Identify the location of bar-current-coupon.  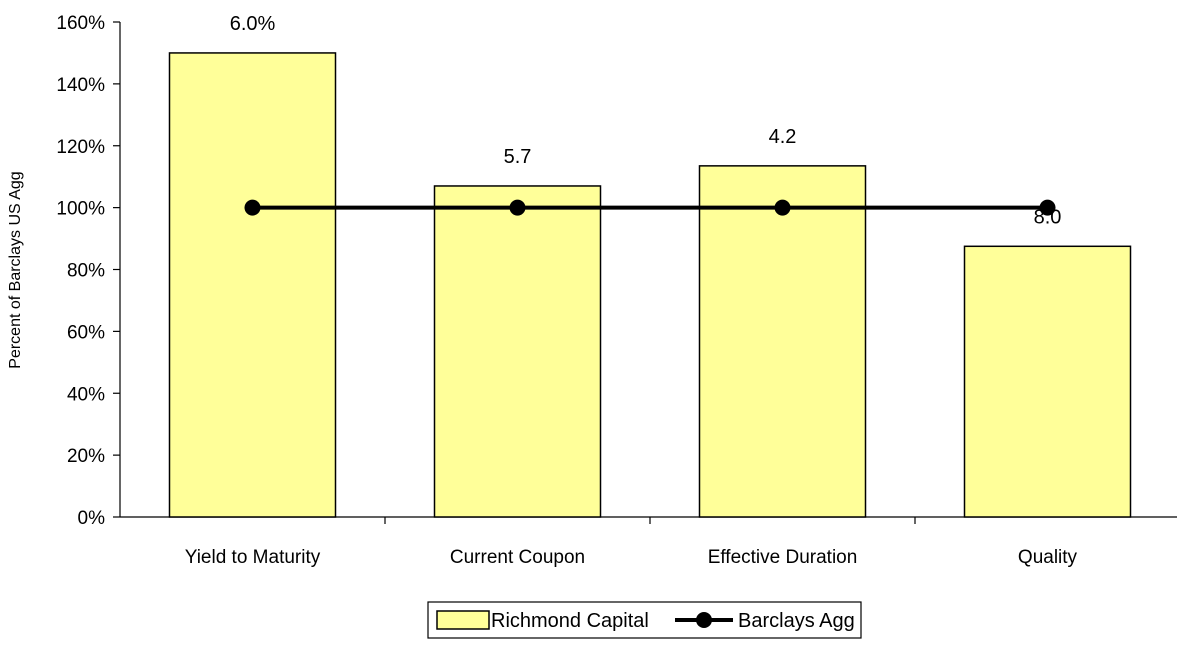
(517, 351).